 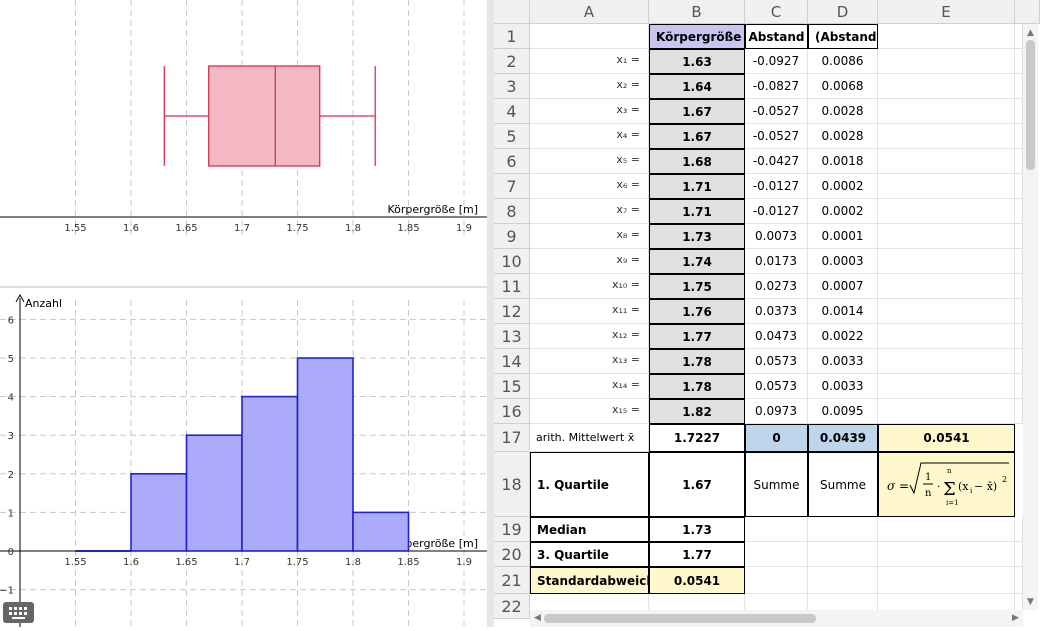 What do you see at coordinates (1019, 554) in the screenshot?
I see `cell-f20` at bounding box center [1019, 554].